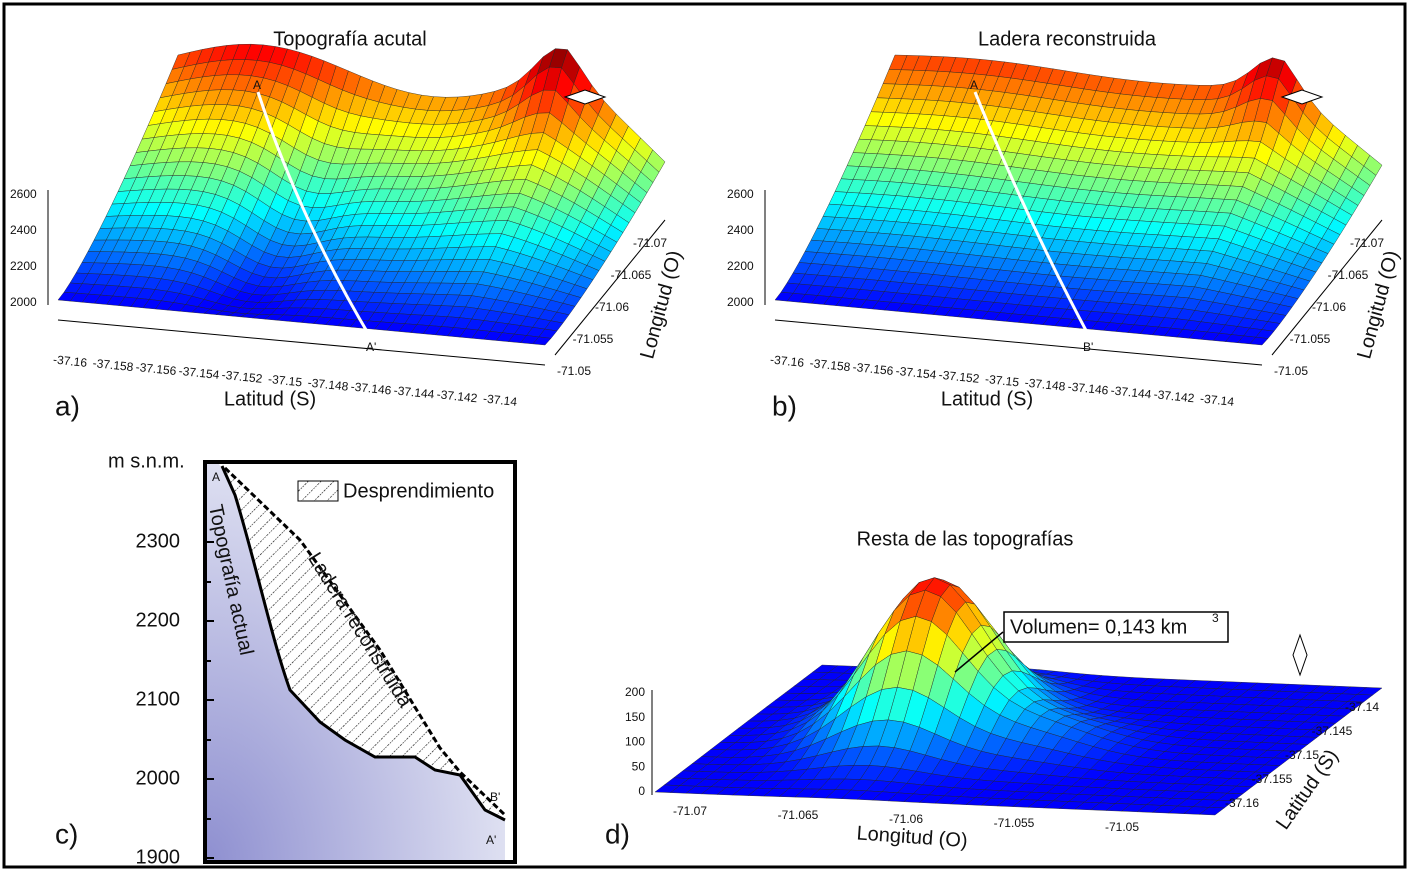 The width and height of the screenshot is (1409, 871). What do you see at coordinates (690, 811) in the screenshot?
I see `x-tick-label: -71.07` at bounding box center [690, 811].